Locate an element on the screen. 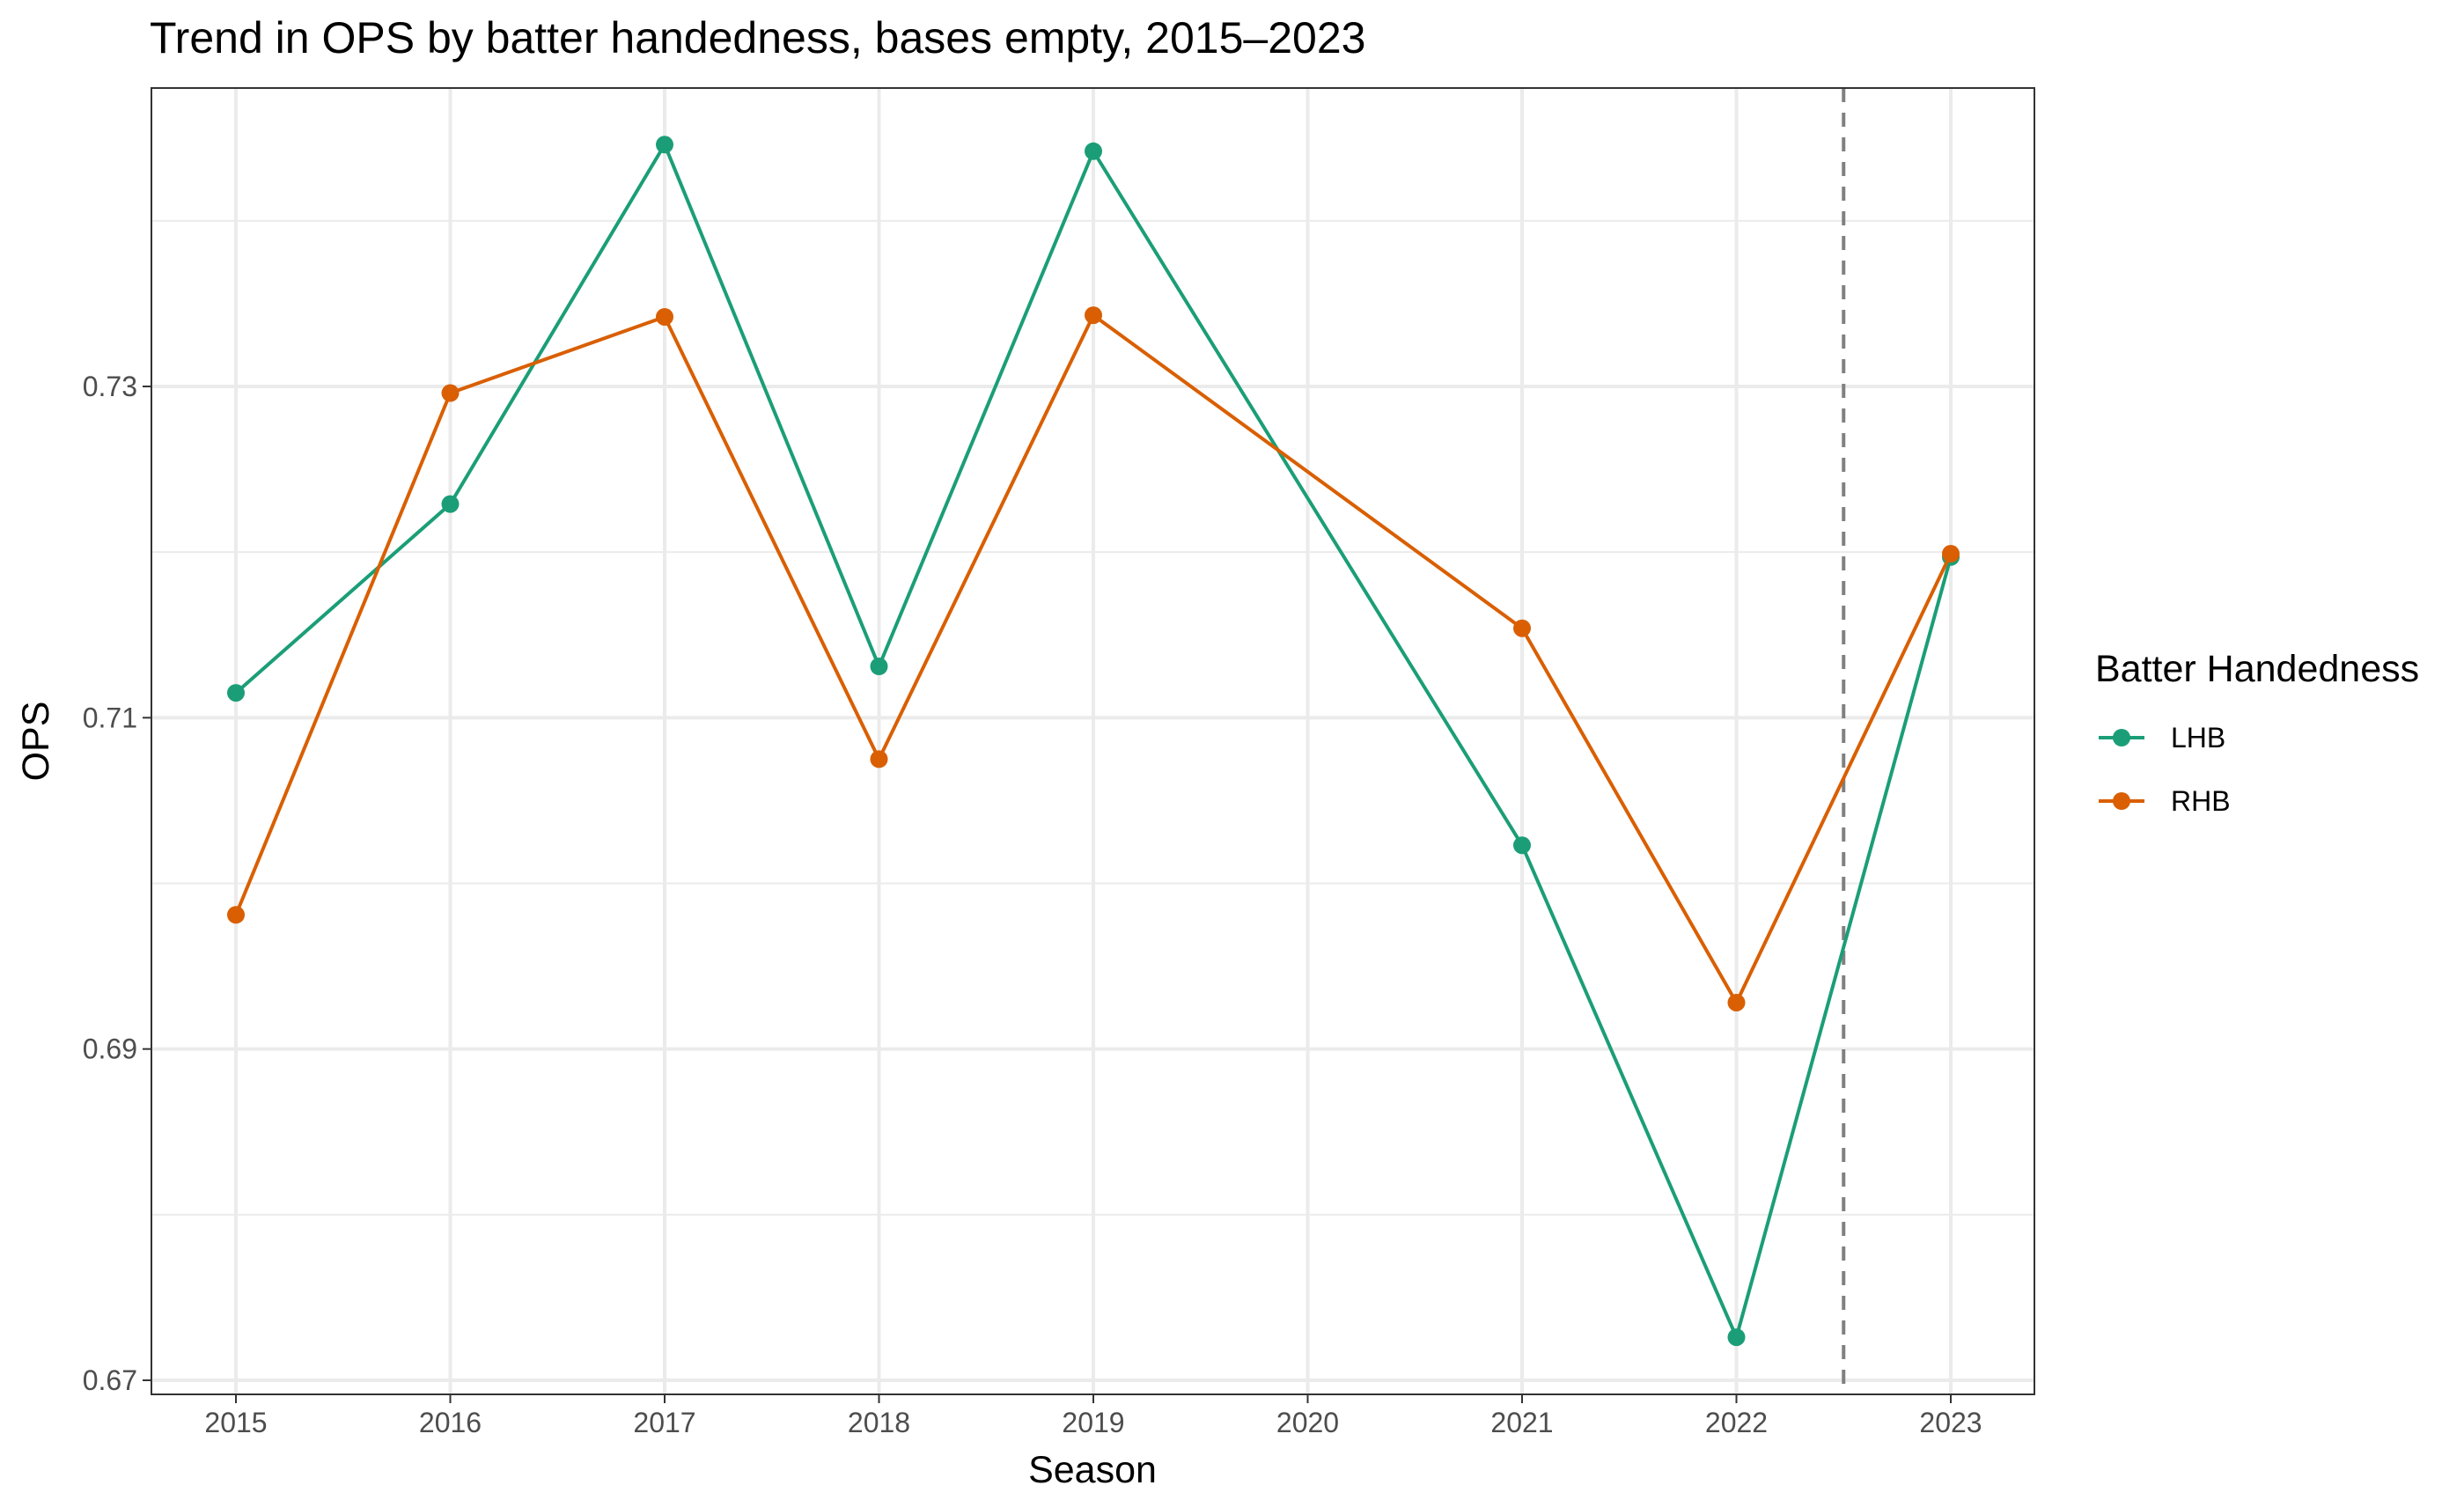 This screenshot has height=1500, width=2464. x-tick-label: 2017 is located at coordinates (664, 1422).